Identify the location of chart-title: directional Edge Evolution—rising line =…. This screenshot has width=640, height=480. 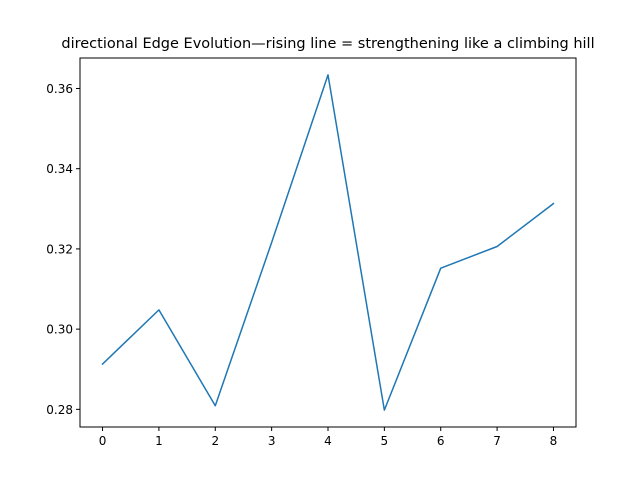
(327, 44).